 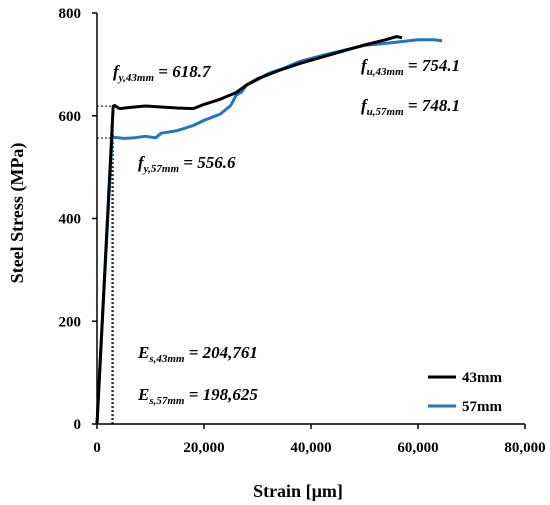 I want to click on x-tick-label: 80,000, so click(x=524, y=448).